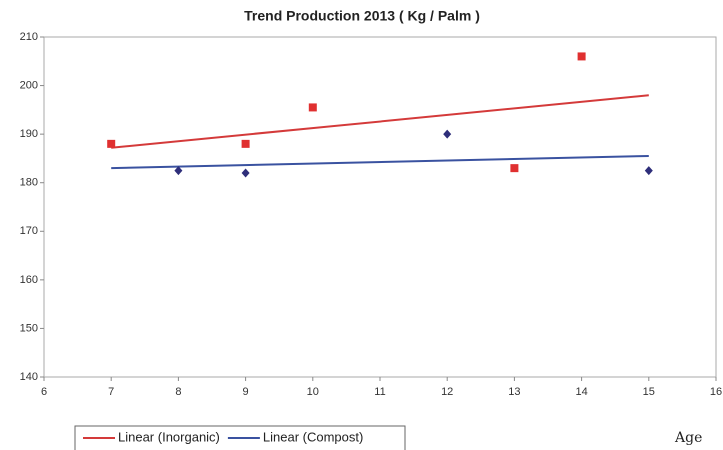  What do you see at coordinates (447, 392) in the screenshot?
I see `x-tick-label: 12` at bounding box center [447, 392].